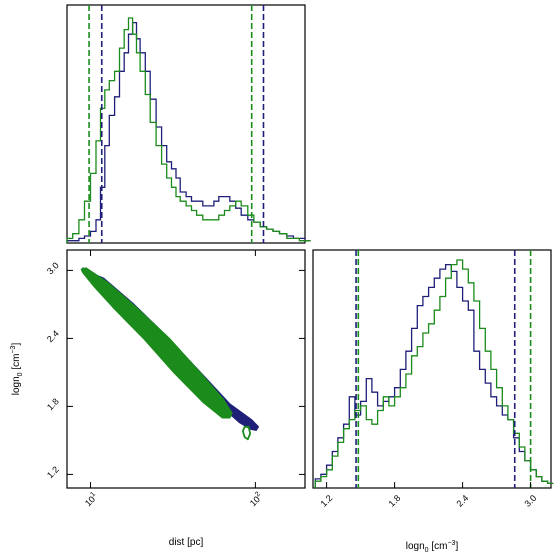 The height and width of the screenshot is (555, 555). I want to click on logn0-x-tick-label-2: 2.4, so click(463, 501).